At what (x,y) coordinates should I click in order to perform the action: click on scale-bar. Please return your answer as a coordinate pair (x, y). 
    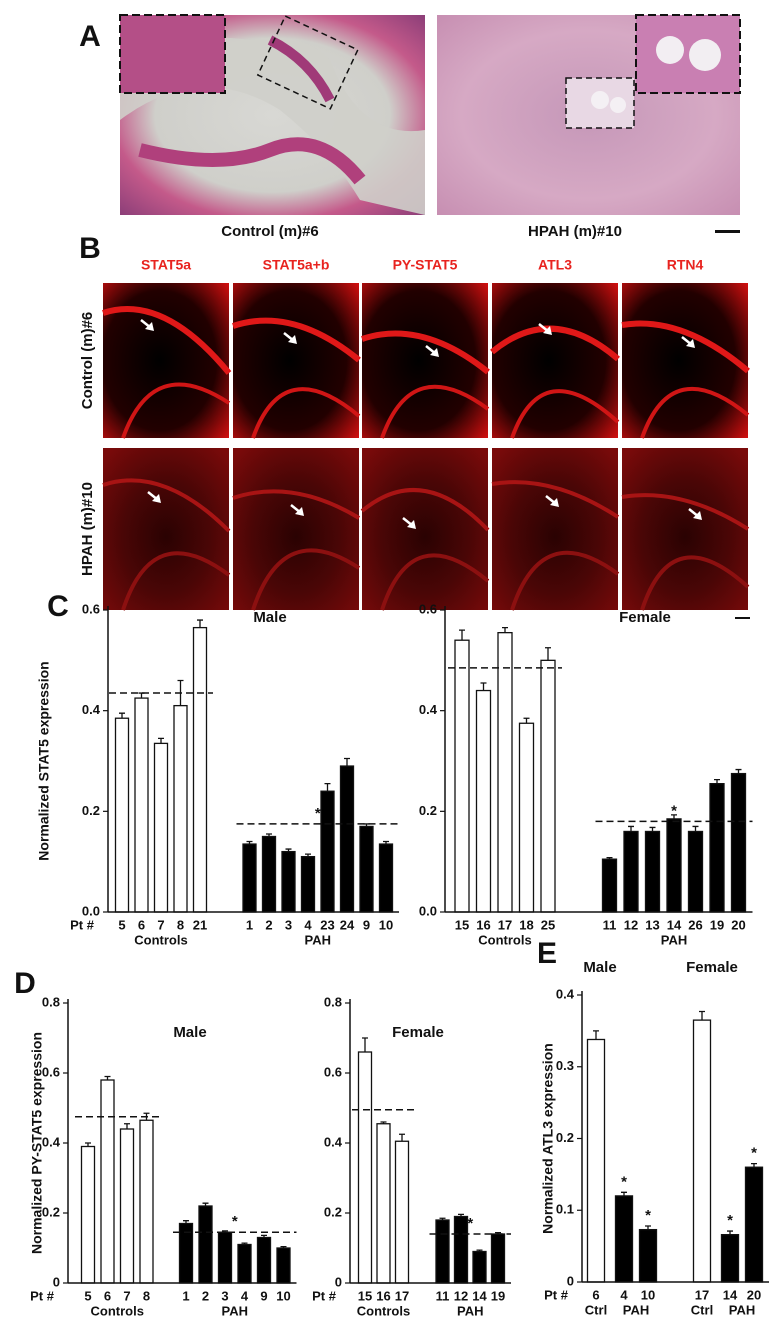
    Looking at the image, I should click on (727, 231).